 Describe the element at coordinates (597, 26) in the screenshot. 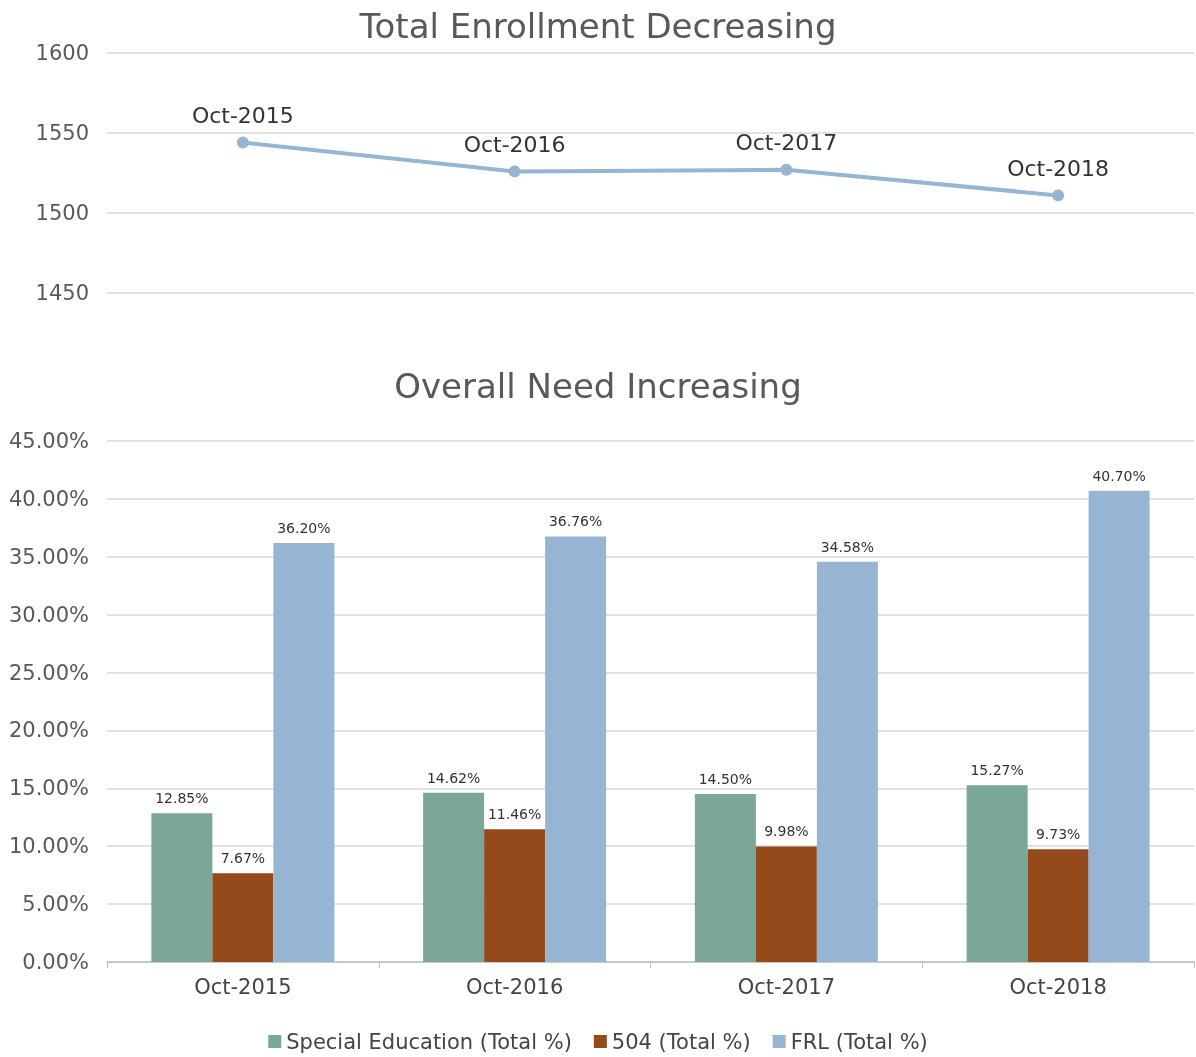

I see `chart-title: Total Enrollment Decreasing` at that location.